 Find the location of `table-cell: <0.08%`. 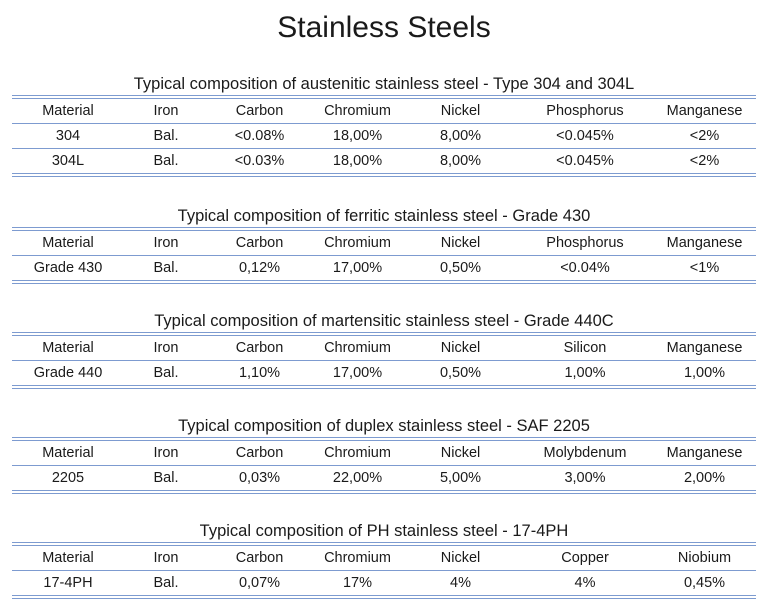

table-cell: <0.08% is located at coordinates (259, 136).